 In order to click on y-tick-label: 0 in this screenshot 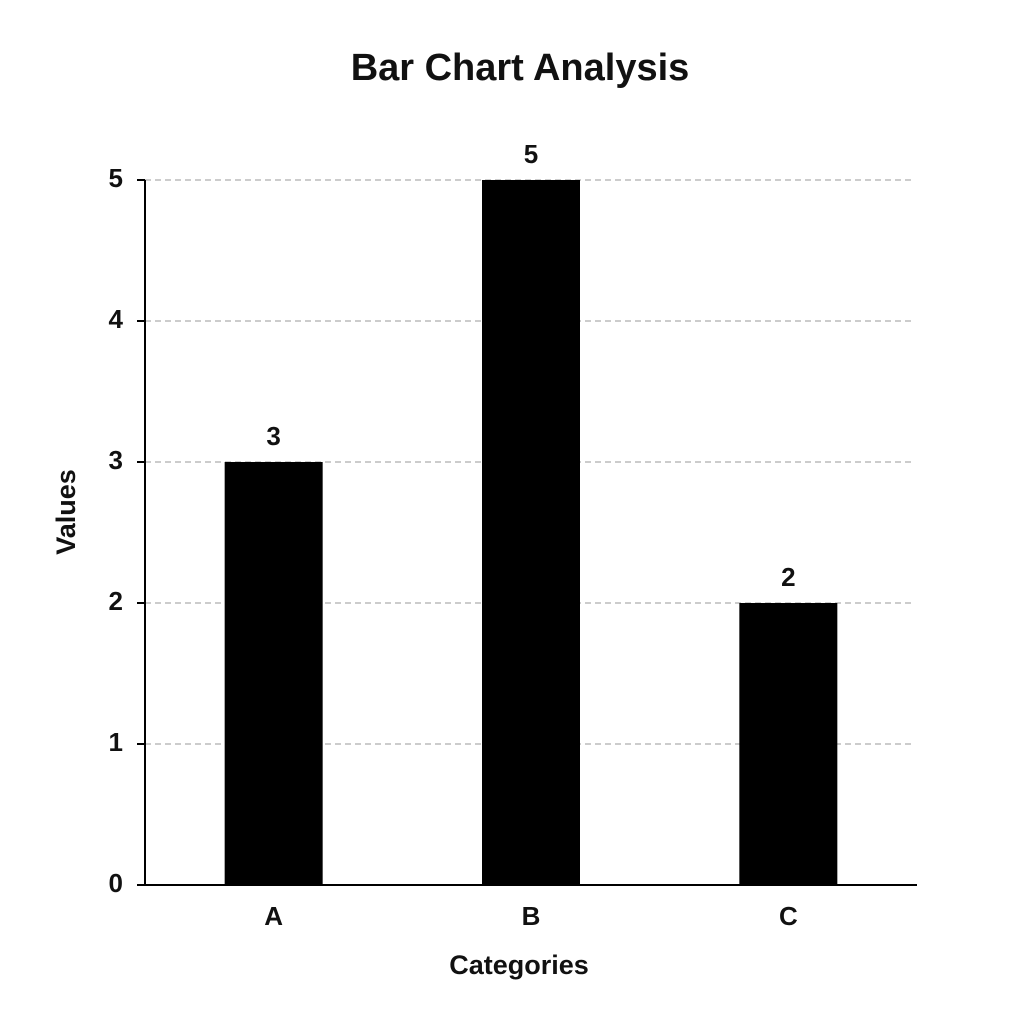, I will do `click(116, 883)`.